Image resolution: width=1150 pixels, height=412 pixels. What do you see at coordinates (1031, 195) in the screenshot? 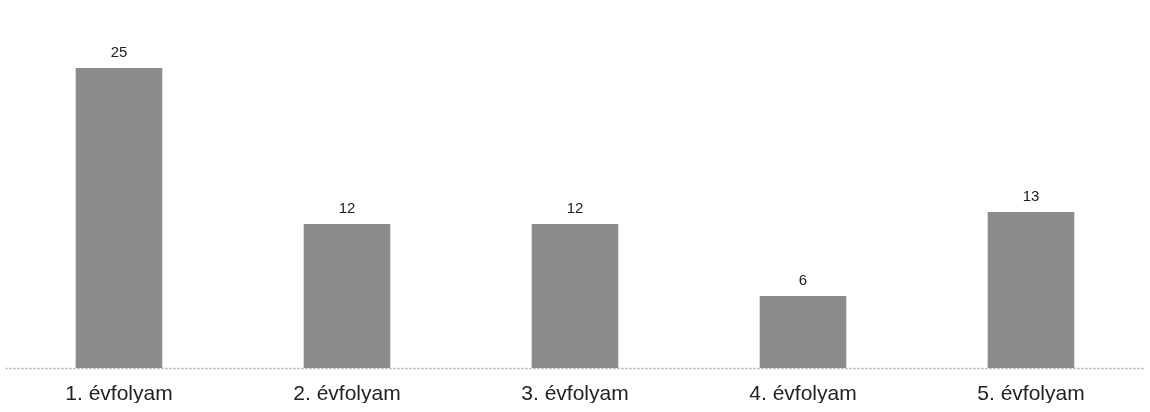
I see `data-label: 13` at bounding box center [1031, 195].